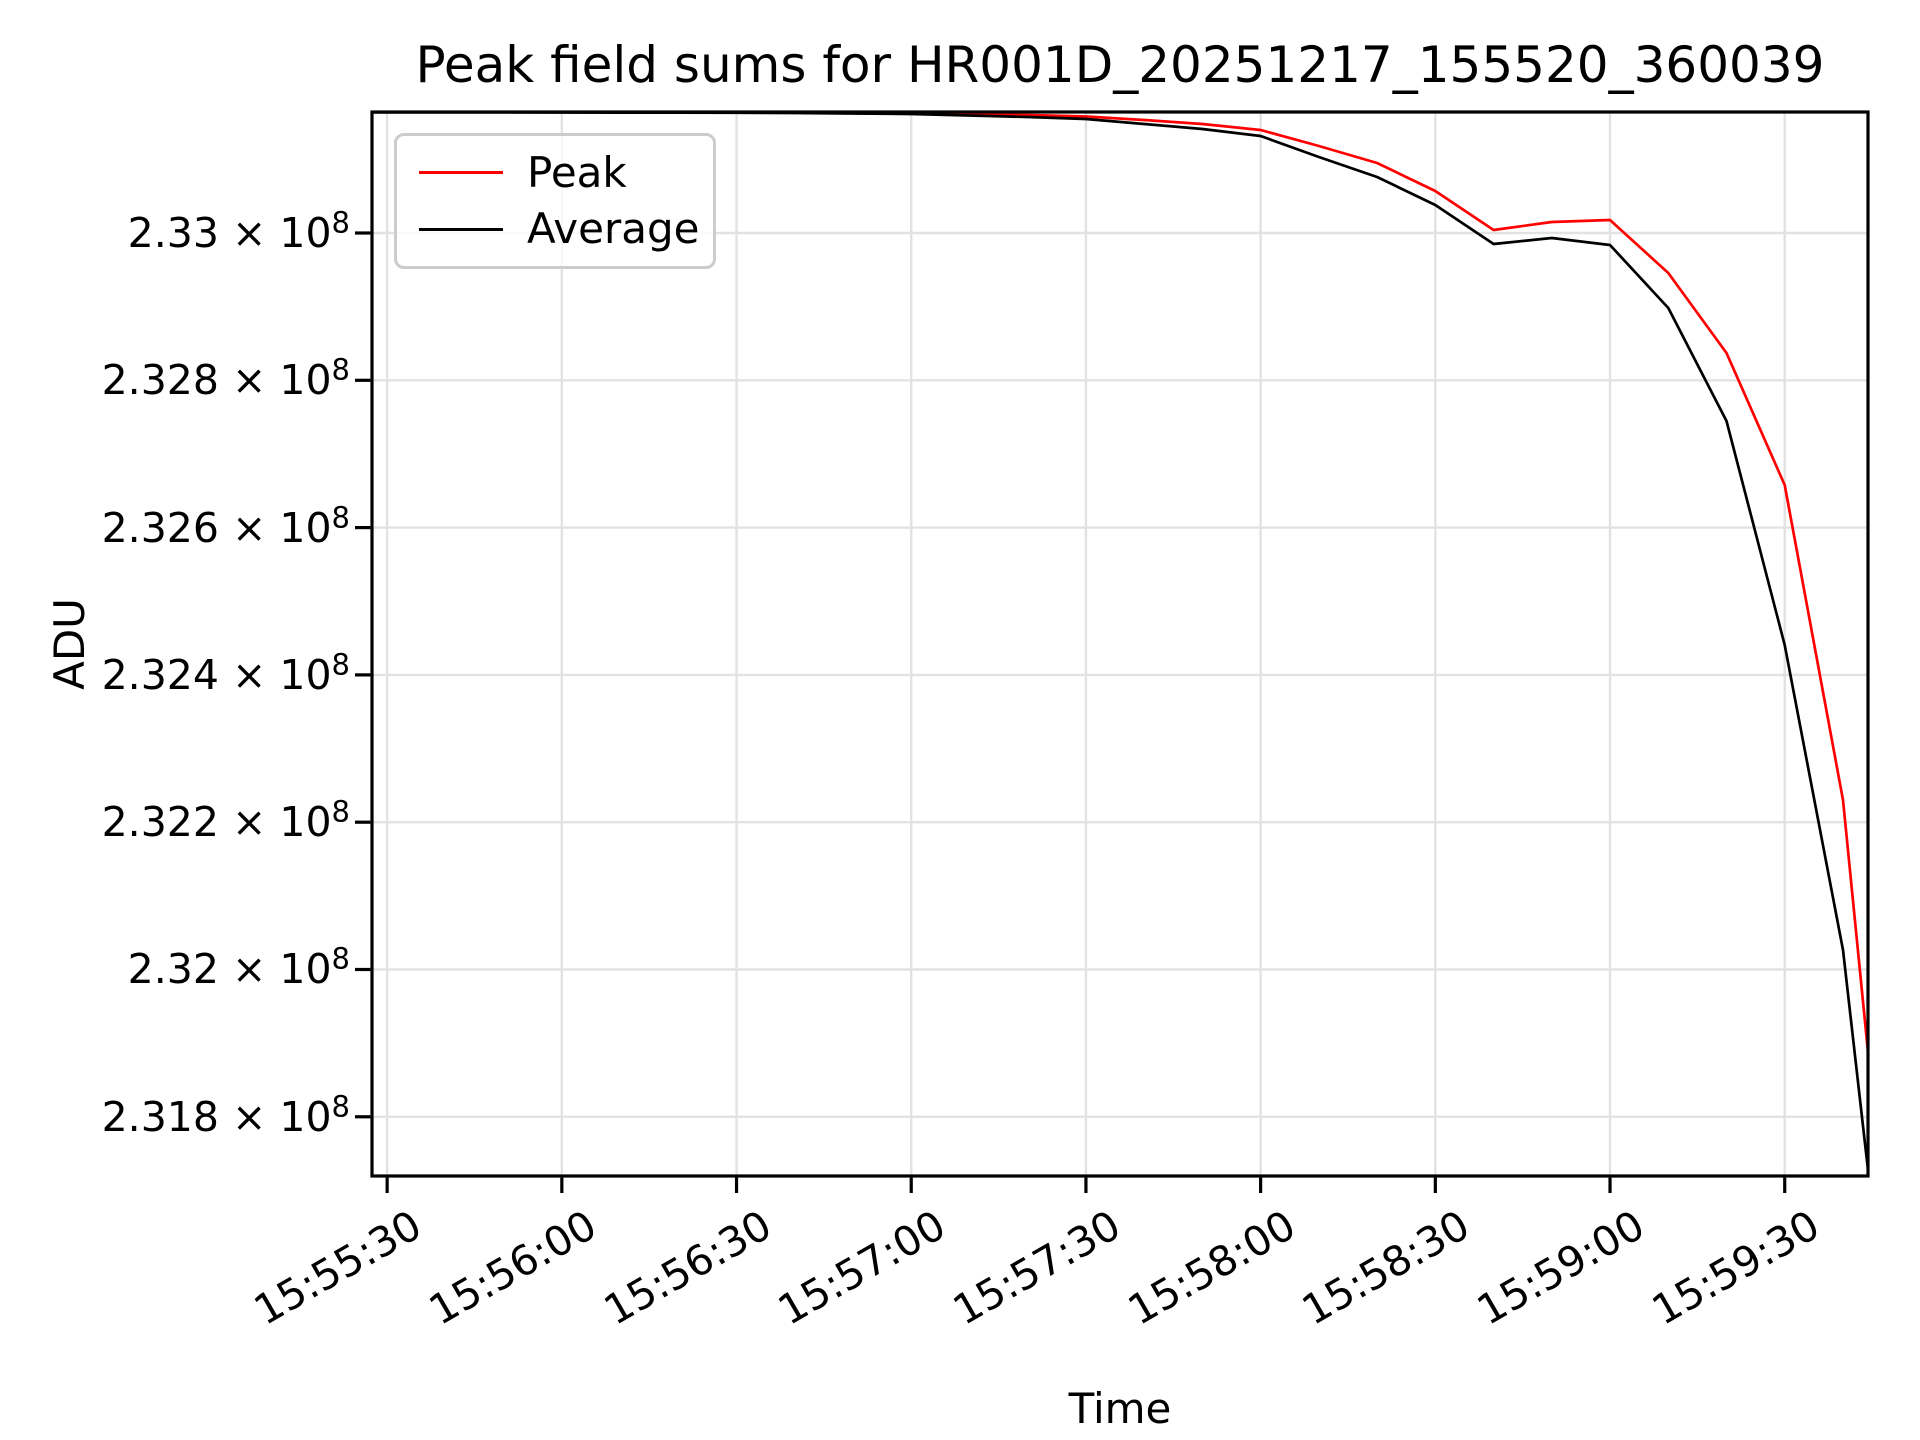 The image size is (1920, 1440). I want to click on y-tick-label: 2.326 × 108, so click(225, 525).